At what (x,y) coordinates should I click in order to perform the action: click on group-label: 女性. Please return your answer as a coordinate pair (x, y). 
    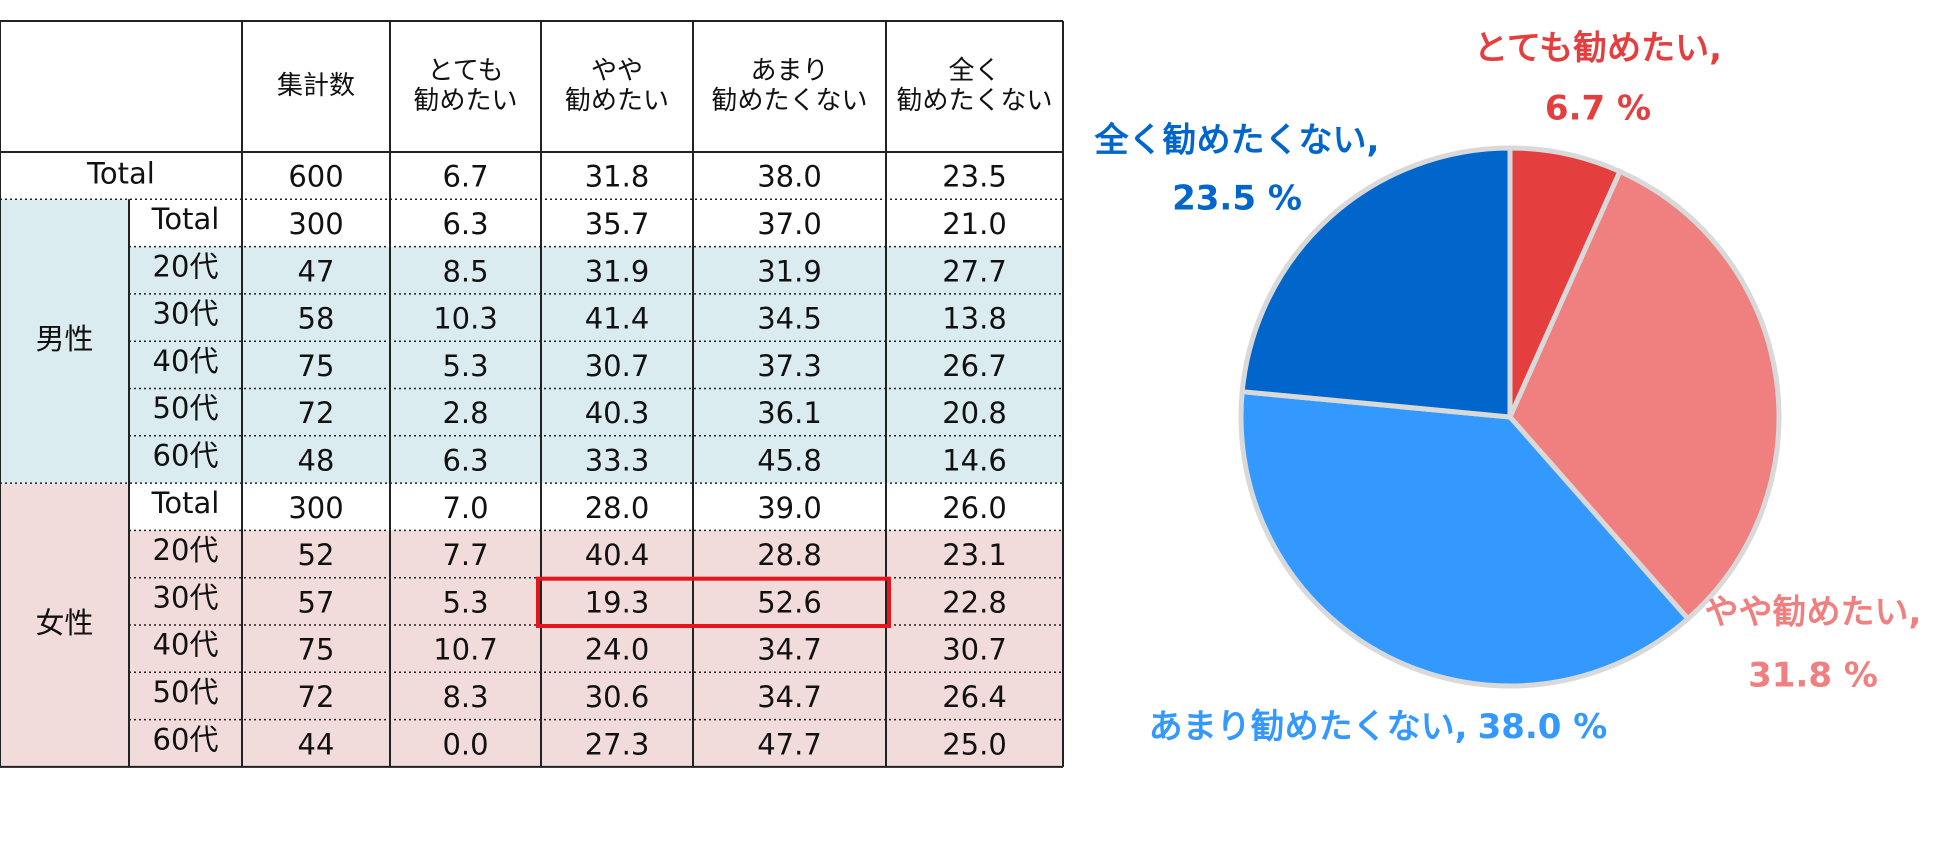
    Looking at the image, I should click on (64, 623).